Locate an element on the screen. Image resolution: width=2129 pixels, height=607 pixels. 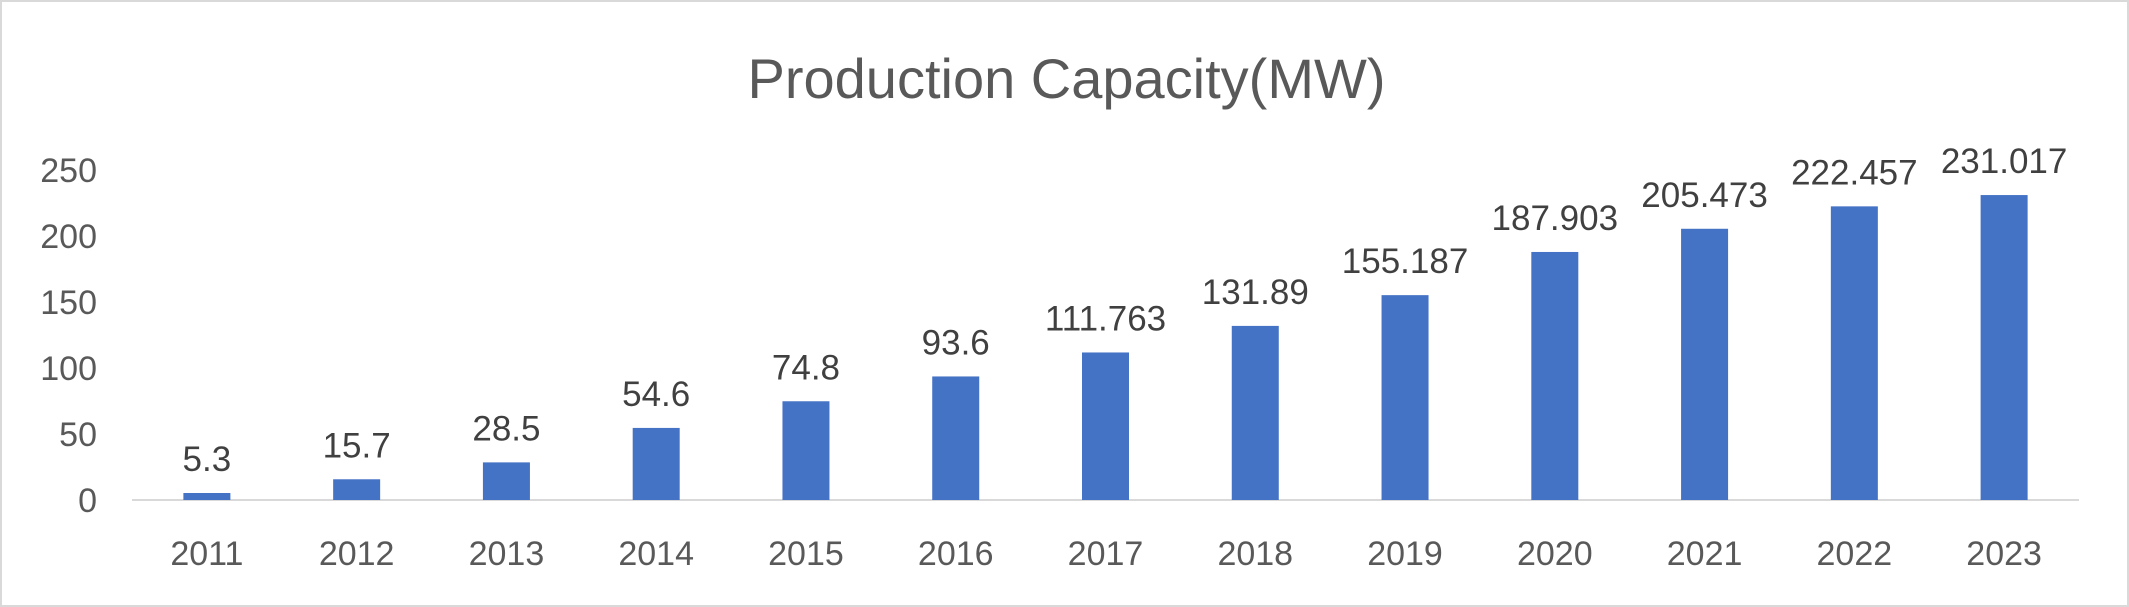
data-label-2014: 54.6 is located at coordinates (656, 394).